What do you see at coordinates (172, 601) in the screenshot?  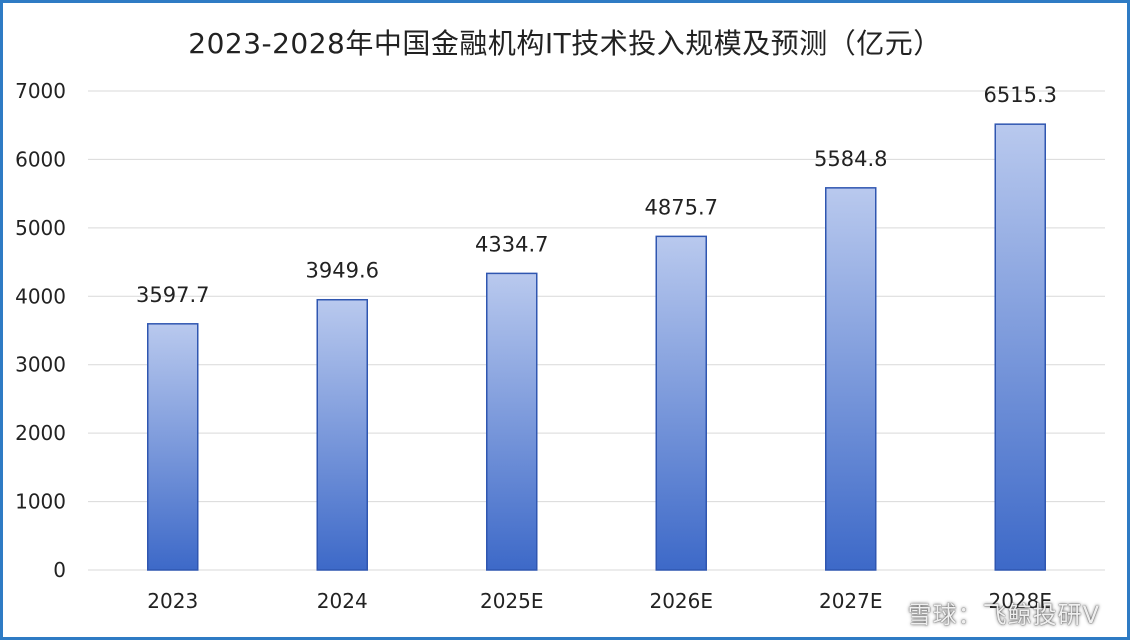 I see `x-tick-label: 2023` at bounding box center [172, 601].